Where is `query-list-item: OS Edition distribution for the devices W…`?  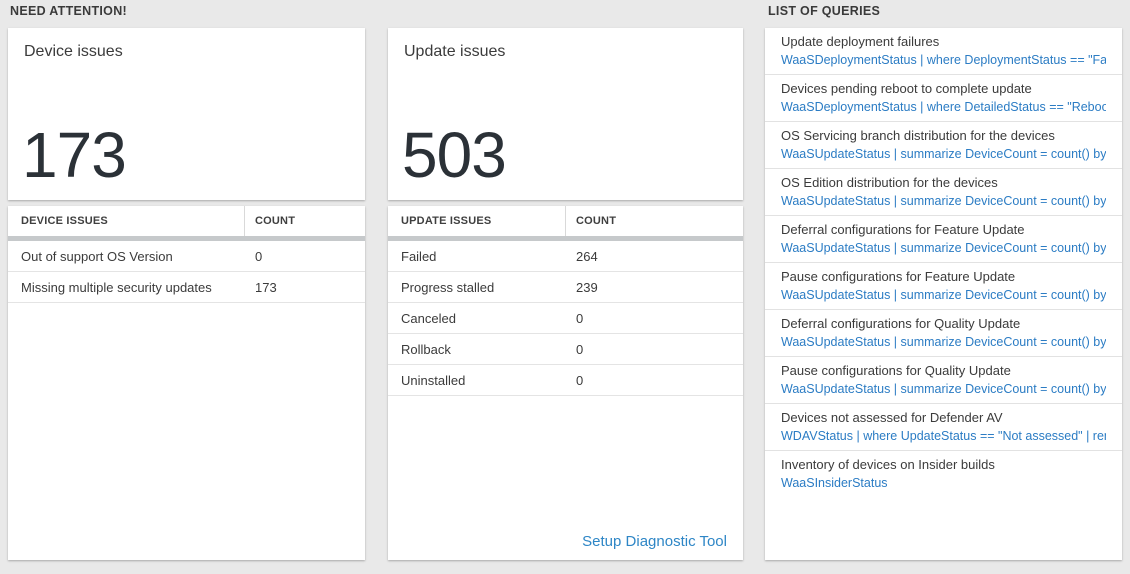
query-list-item: OS Edition distribution for the devices W… is located at coordinates (943, 192).